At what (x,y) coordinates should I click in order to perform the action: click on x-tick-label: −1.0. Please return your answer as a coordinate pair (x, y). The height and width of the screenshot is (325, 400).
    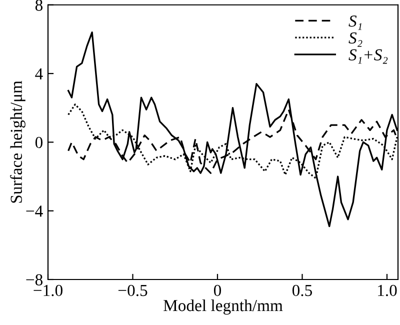
    Looking at the image, I should click on (48, 290).